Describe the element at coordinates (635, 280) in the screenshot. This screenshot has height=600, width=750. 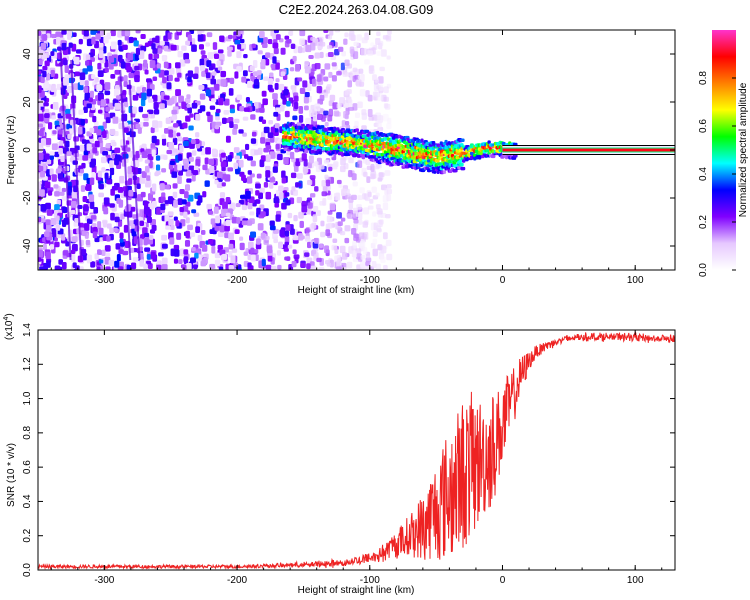
I see `spectrogram-xtick-label: 100` at that location.